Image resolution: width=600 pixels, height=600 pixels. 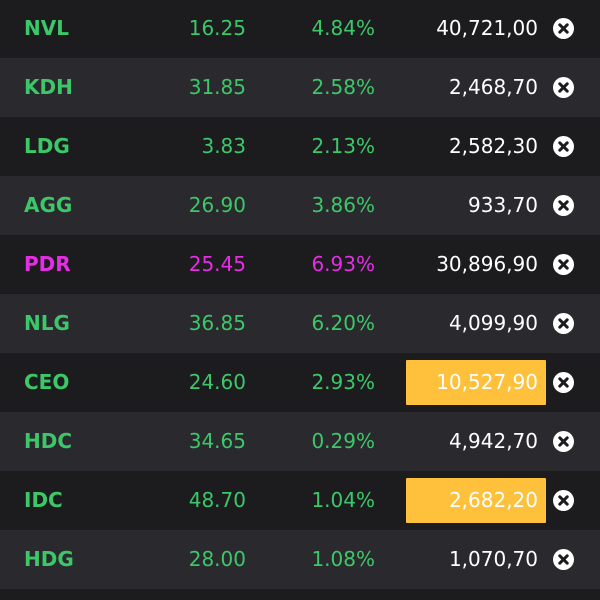 I want to click on volume-highlight: 2,682,20, so click(x=476, y=500).